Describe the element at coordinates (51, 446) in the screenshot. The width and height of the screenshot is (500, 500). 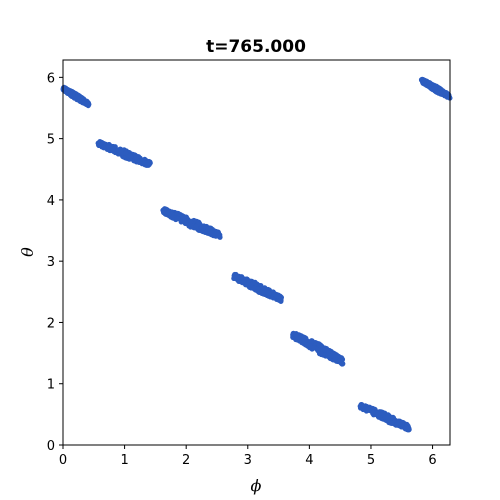
I see `y-tick-label: 0` at that location.